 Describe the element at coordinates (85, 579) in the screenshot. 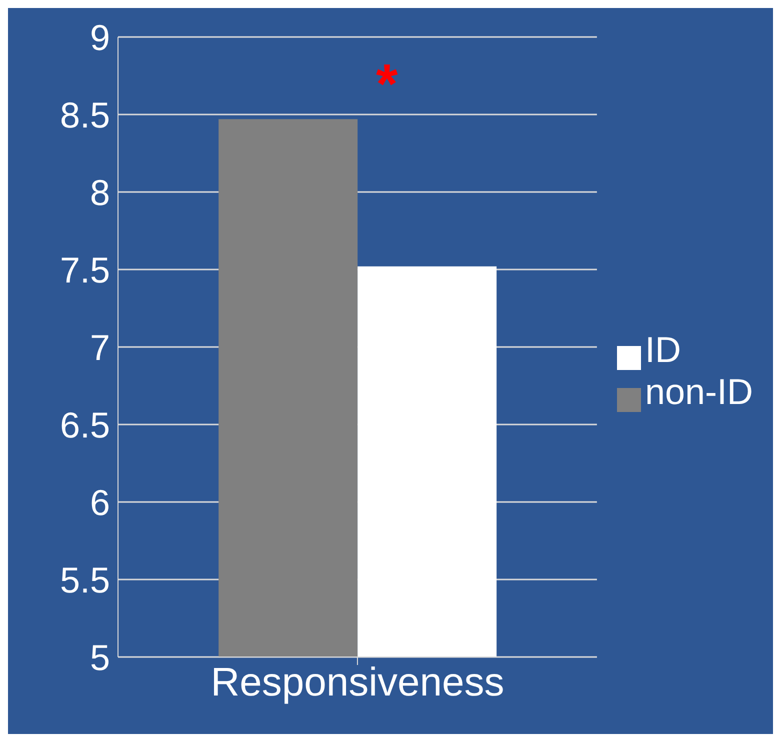

I see `y-tick-label: 5.5` at that location.